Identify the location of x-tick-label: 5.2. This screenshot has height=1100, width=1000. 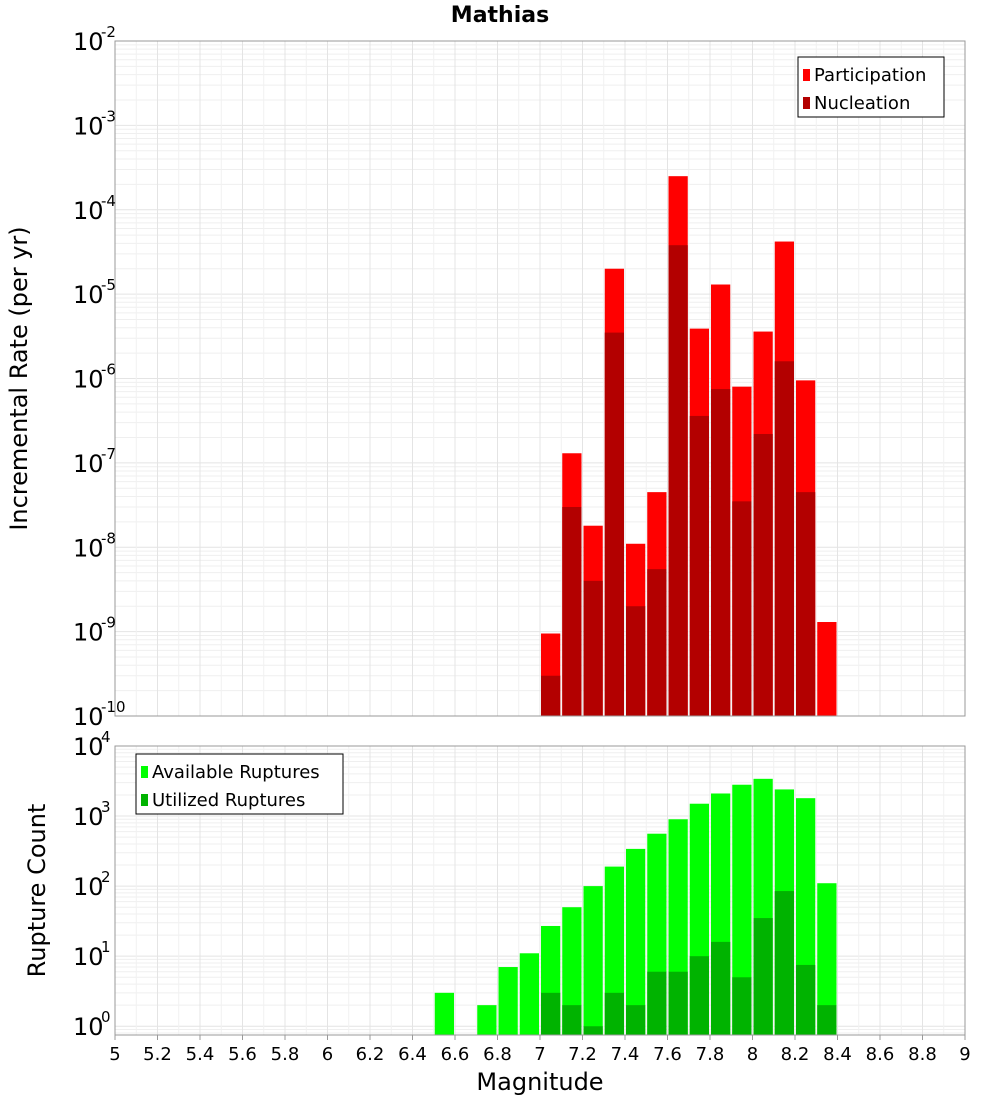
(157, 1054).